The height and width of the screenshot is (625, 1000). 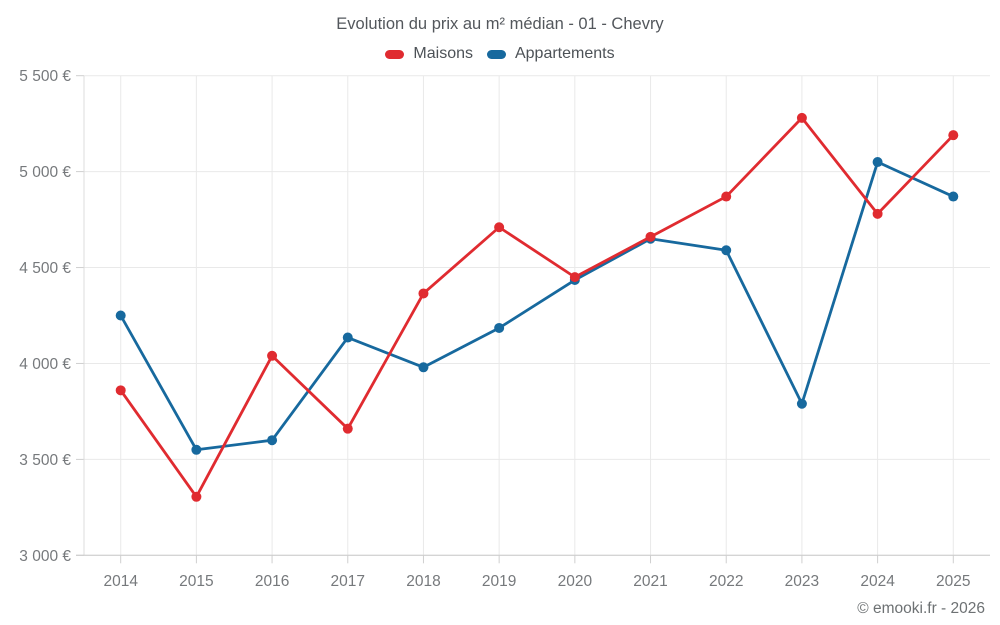 I want to click on data-point-maisons-2023, so click(x=801, y=117).